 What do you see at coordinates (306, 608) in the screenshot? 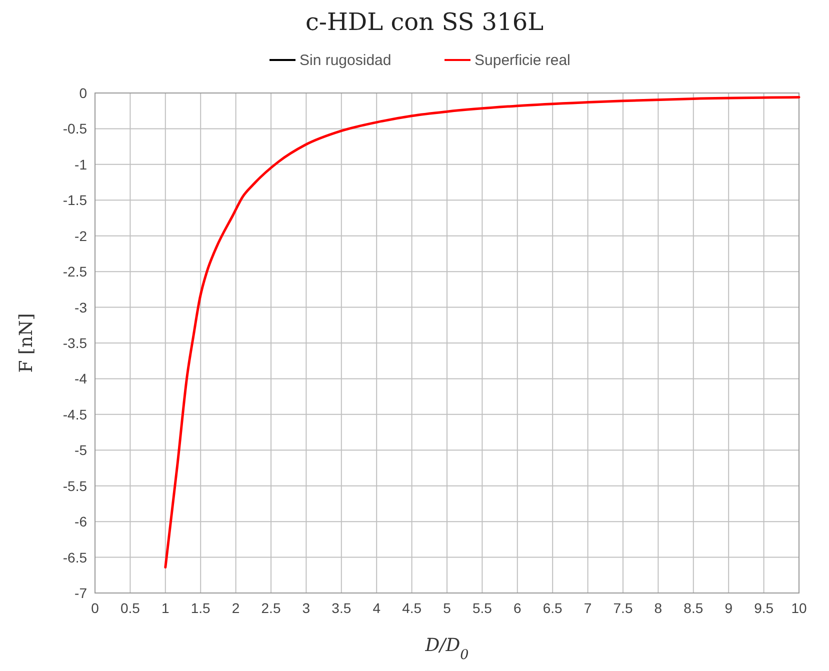
I see `x-tick-label: 3` at bounding box center [306, 608].